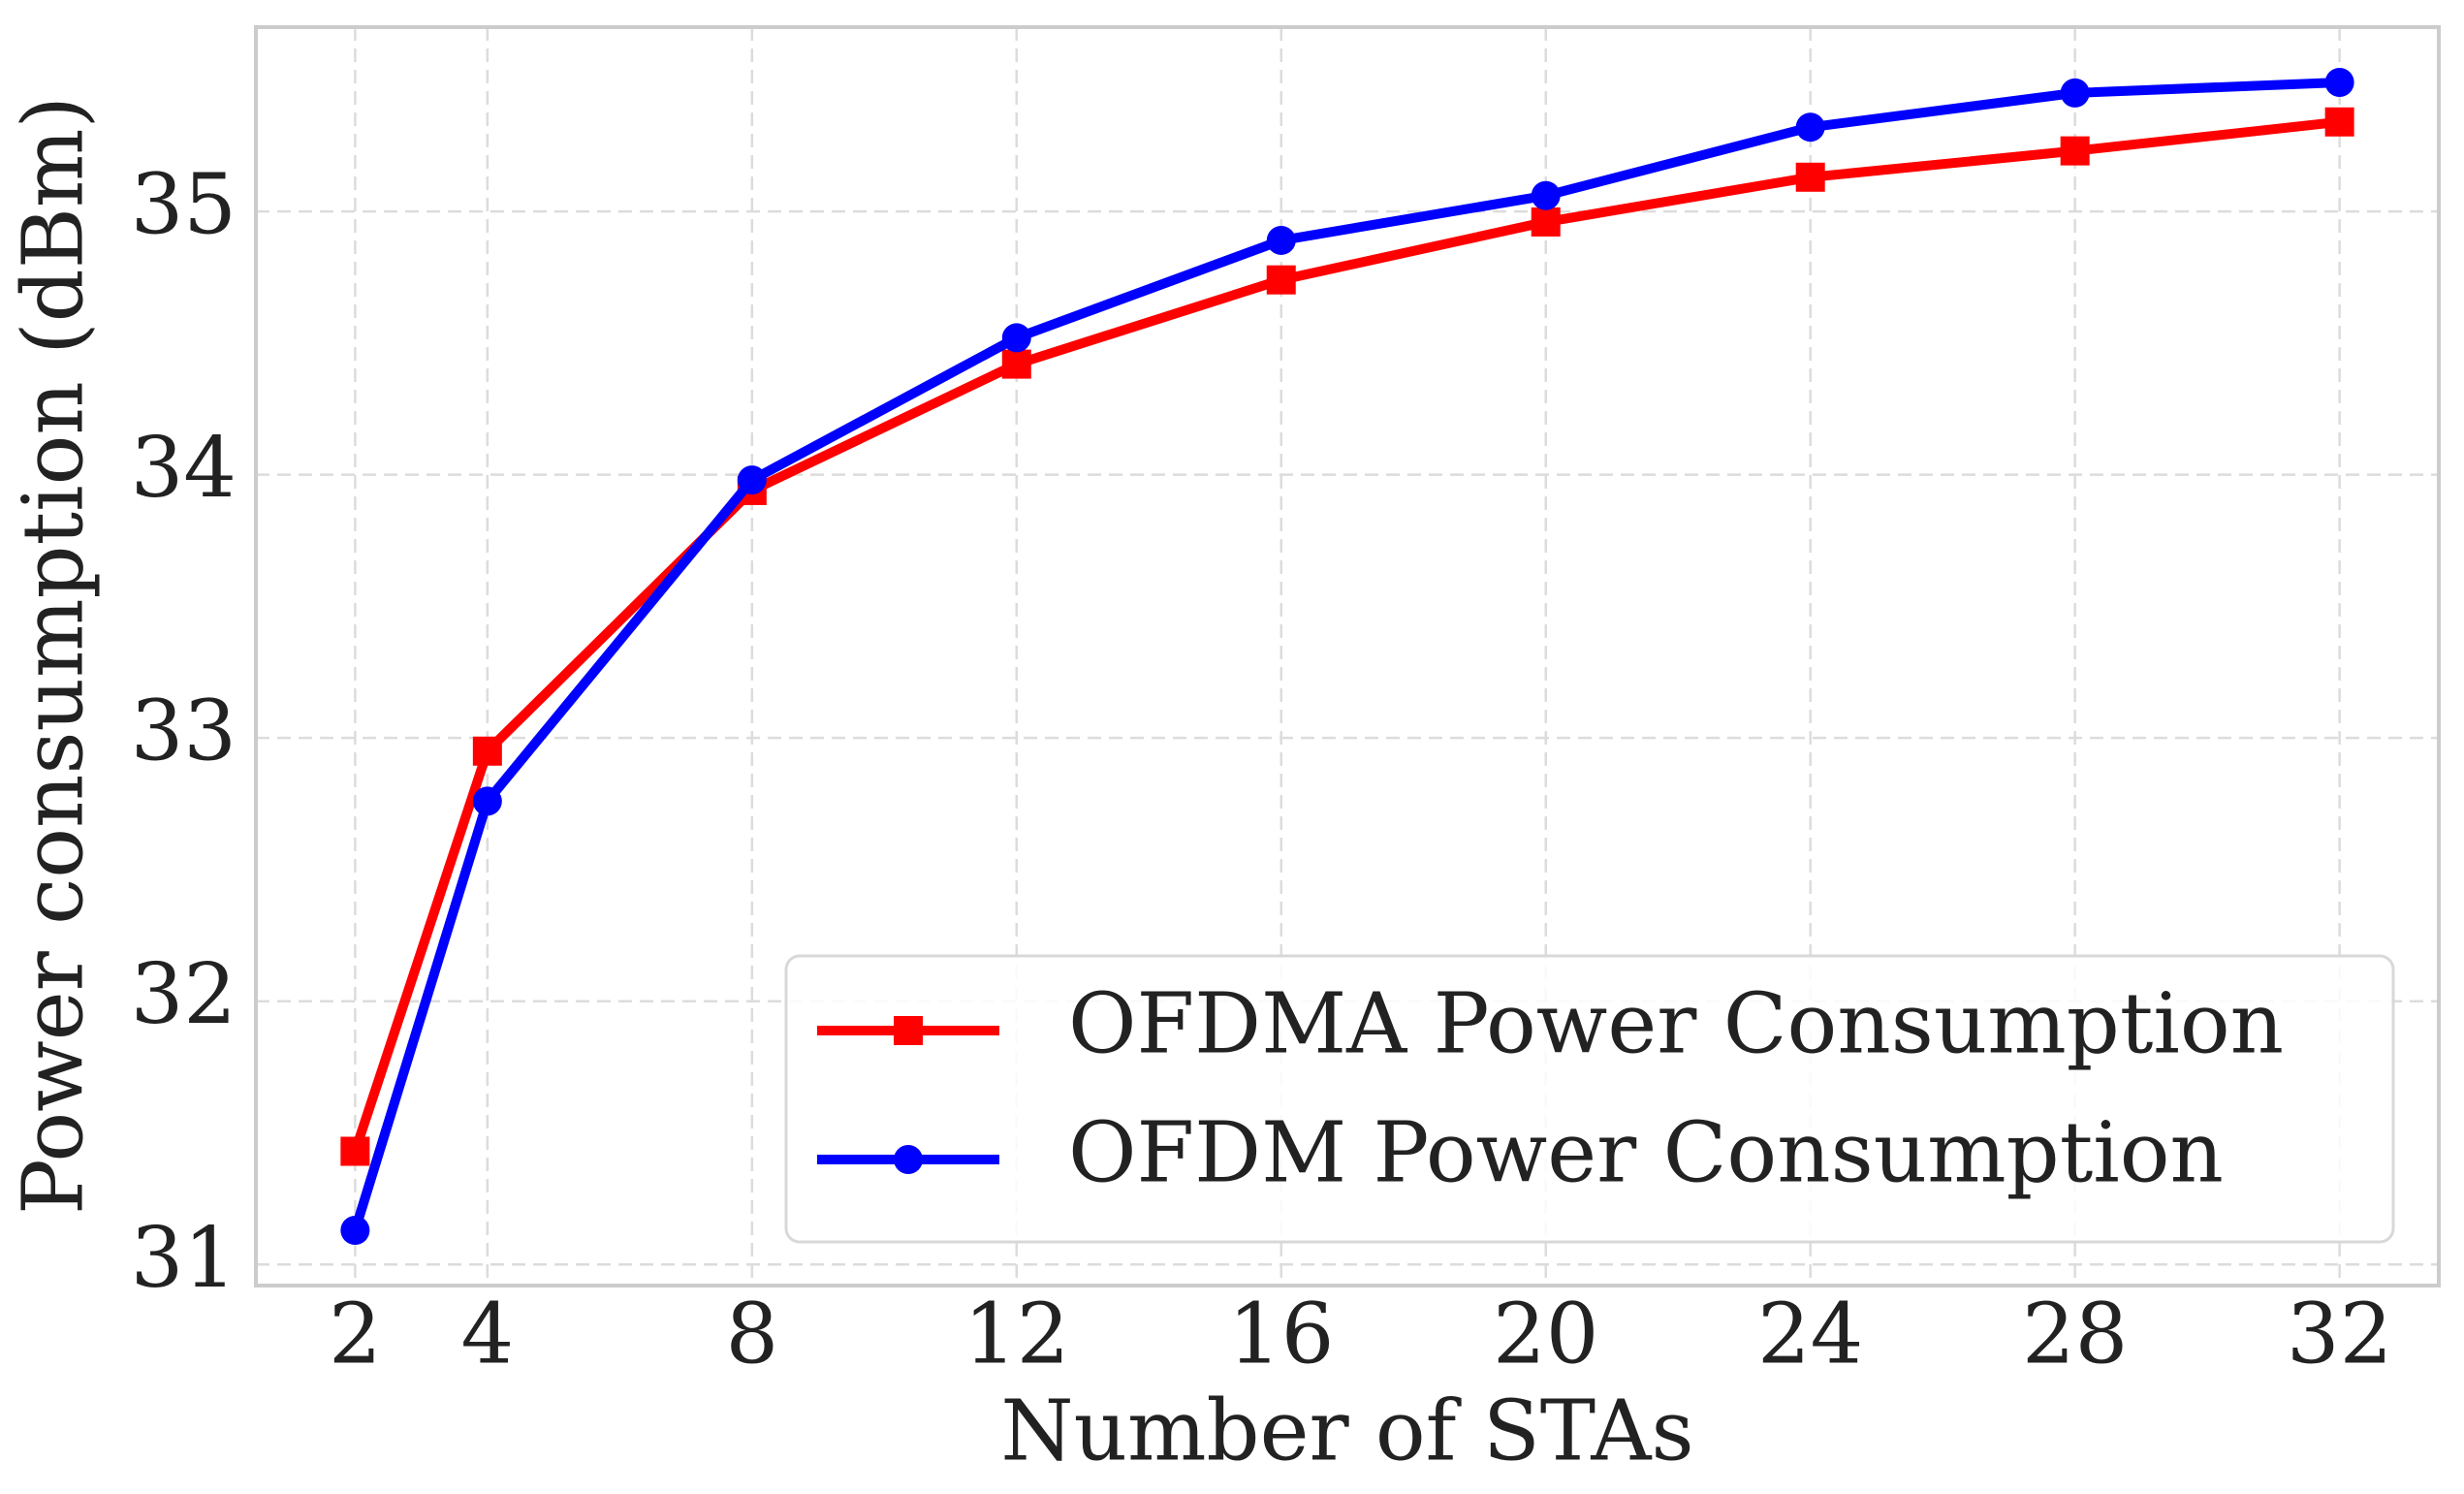 This screenshot has width=2464, height=1494. What do you see at coordinates (1676, 1024) in the screenshot?
I see `legend-label: OFDMA Power Consumption` at bounding box center [1676, 1024].